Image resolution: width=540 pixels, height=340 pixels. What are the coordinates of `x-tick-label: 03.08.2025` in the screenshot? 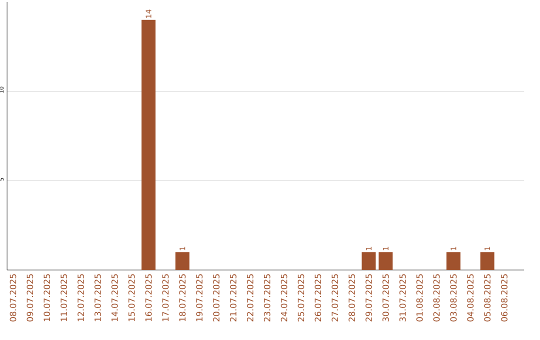 It's located at (453, 298).